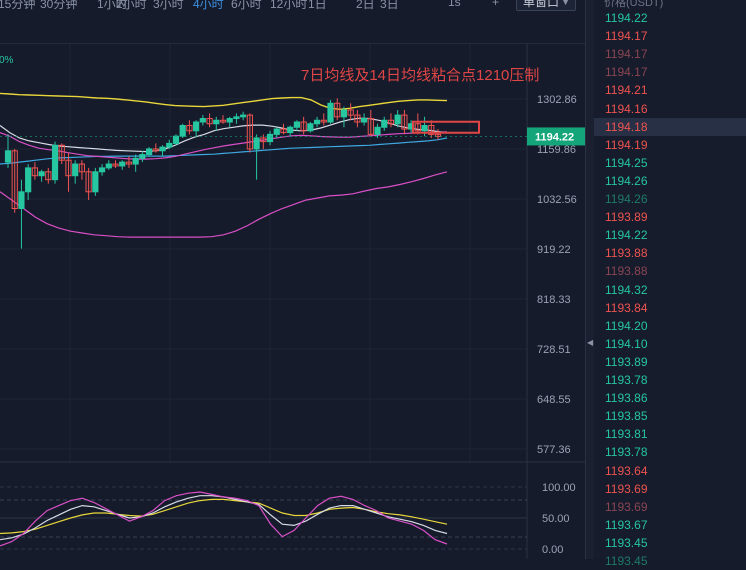 The height and width of the screenshot is (570, 746). What do you see at coordinates (224, 135) in the screenshot?
I see `ma-white-line` at bounding box center [224, 135].